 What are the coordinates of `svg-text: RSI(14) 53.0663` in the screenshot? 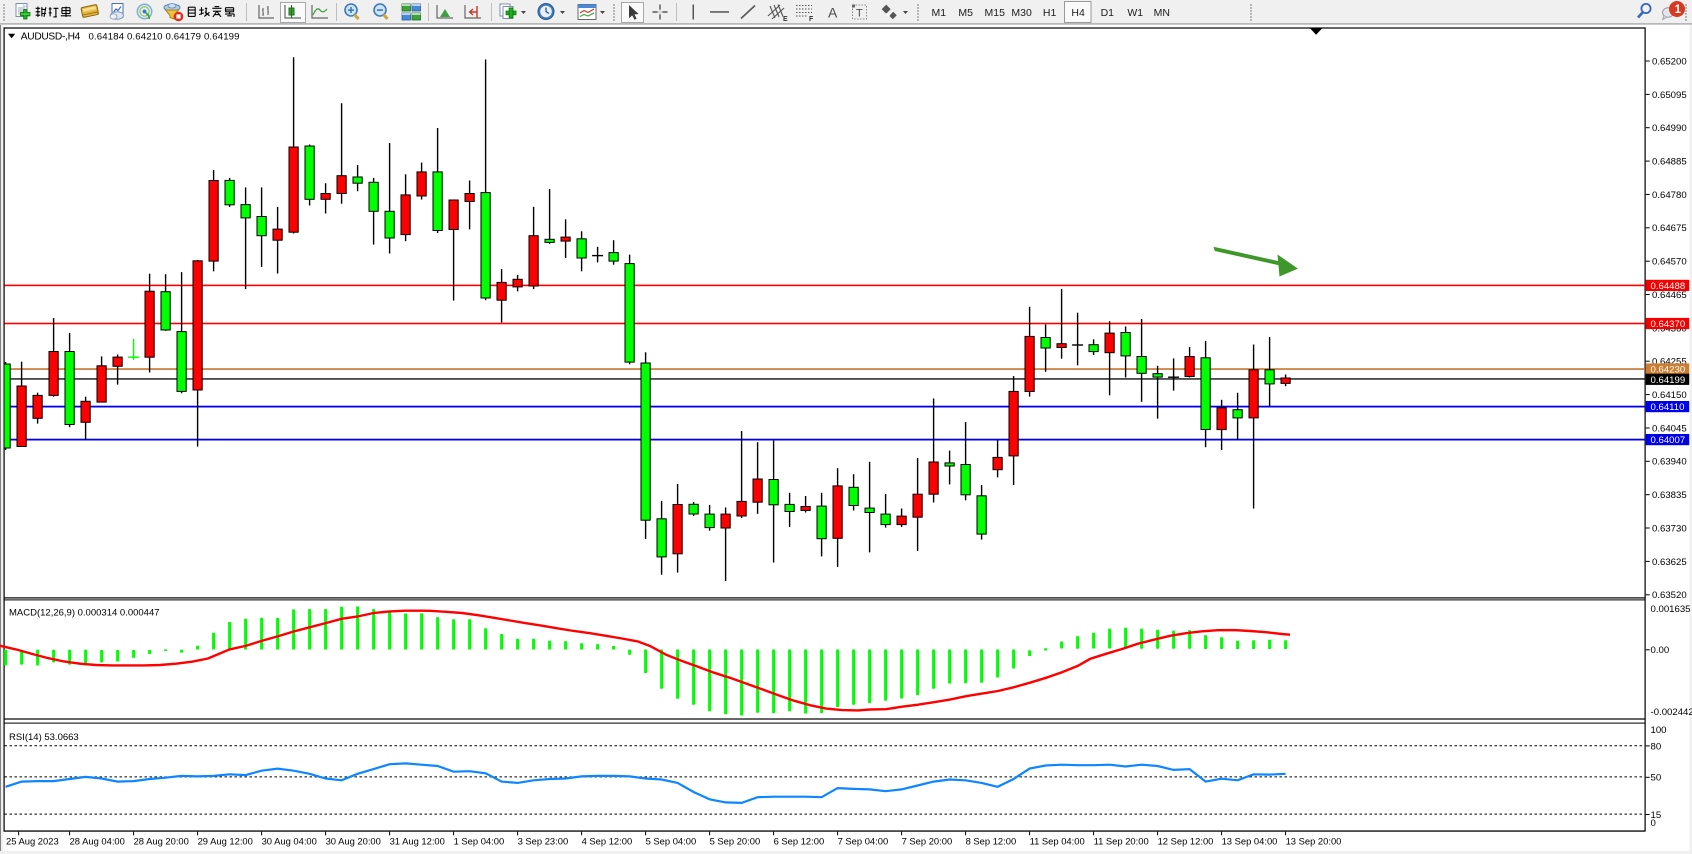 It's located at (44, 737).